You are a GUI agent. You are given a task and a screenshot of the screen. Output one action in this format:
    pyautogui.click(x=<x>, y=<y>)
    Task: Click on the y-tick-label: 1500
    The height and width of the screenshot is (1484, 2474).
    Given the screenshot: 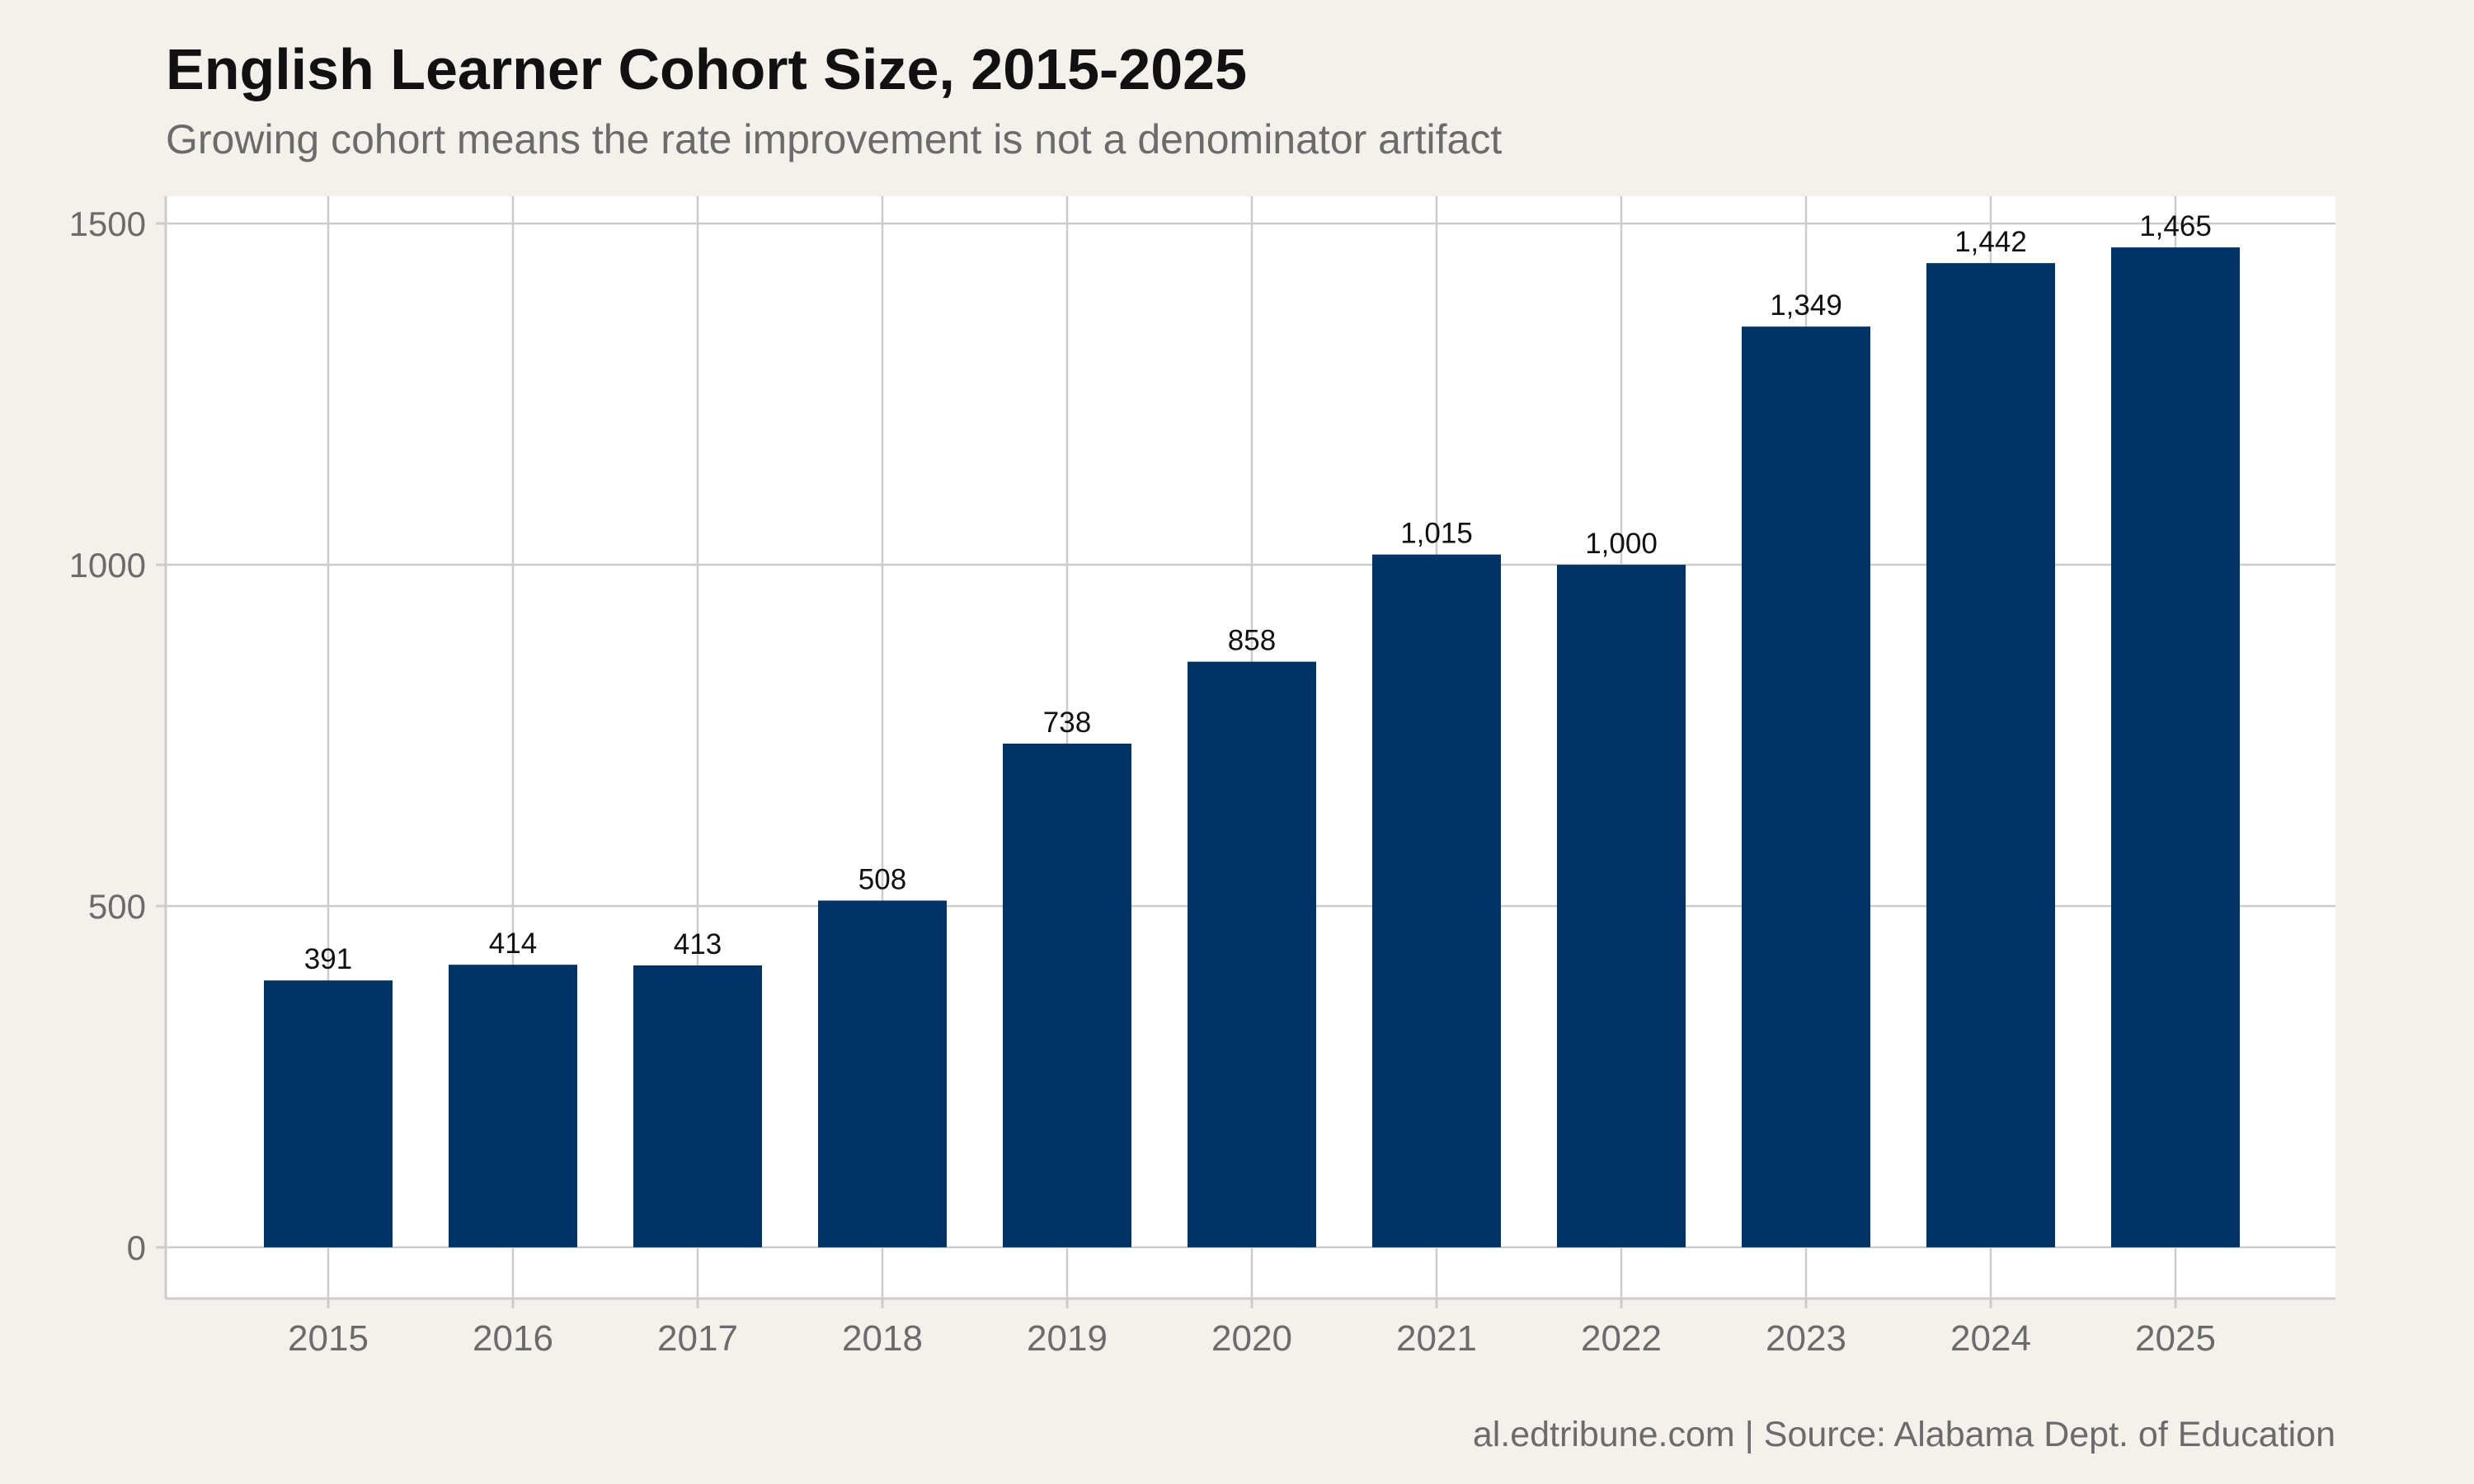 What is the action you would take?
    pyautogui.click(x=107, y=223)
    